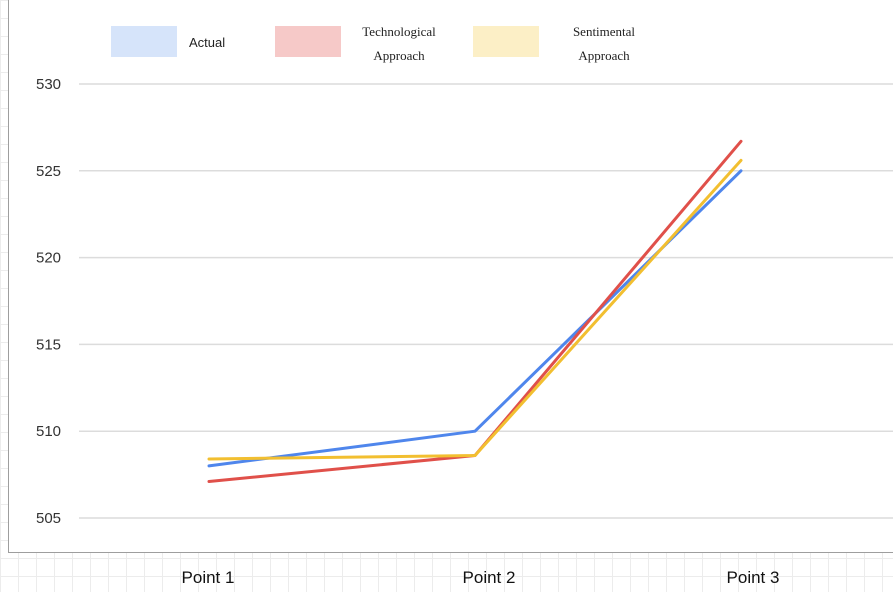 The width and height of the screenshot is (893, 592). I want to click on y-tick-label-525: 525, so click(48, 171).